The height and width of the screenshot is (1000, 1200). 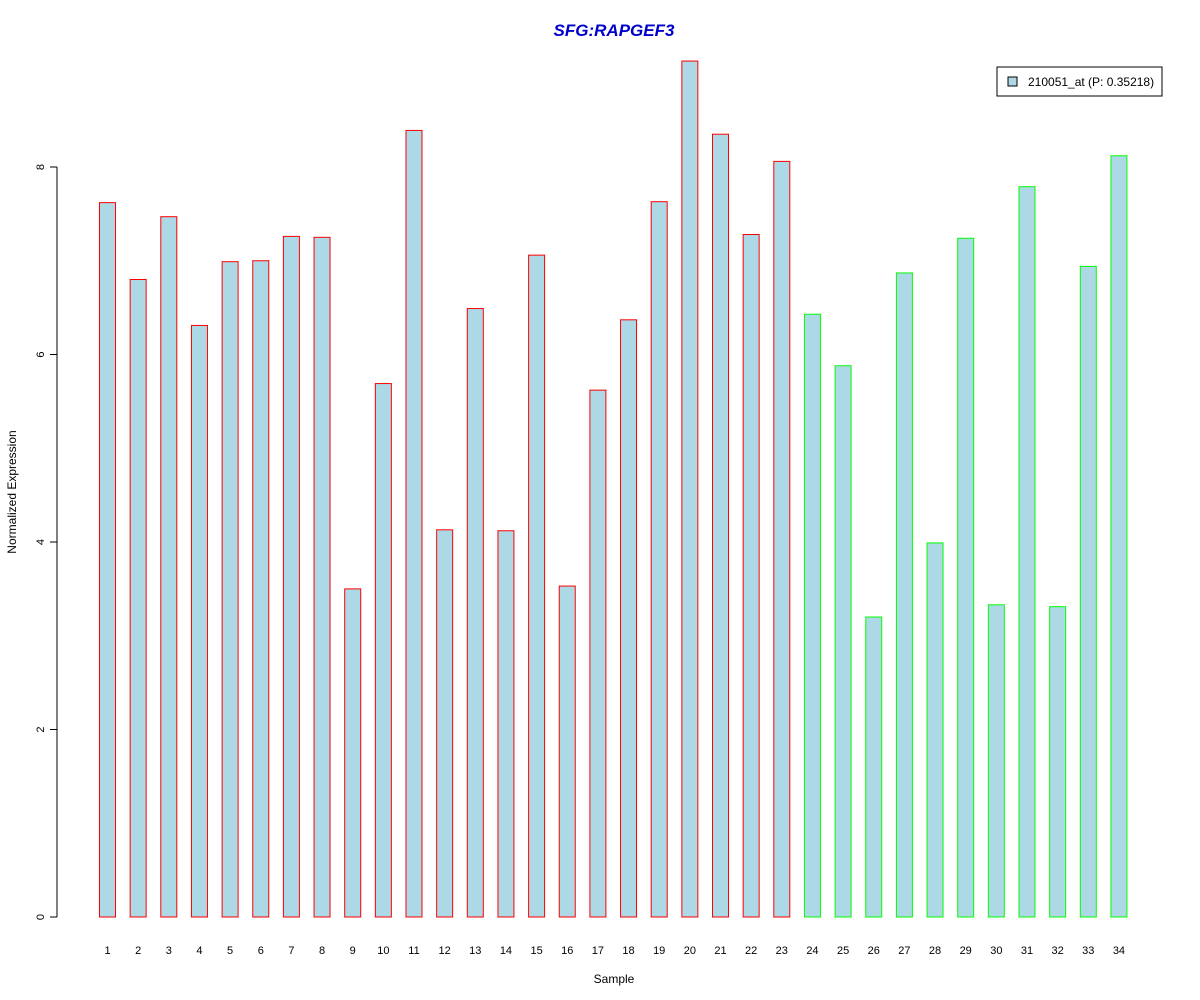 What do you see at coordinates (812, 951) in the screenshot?
I see `x-tick-label: 24` at bounding box center [812, 951].